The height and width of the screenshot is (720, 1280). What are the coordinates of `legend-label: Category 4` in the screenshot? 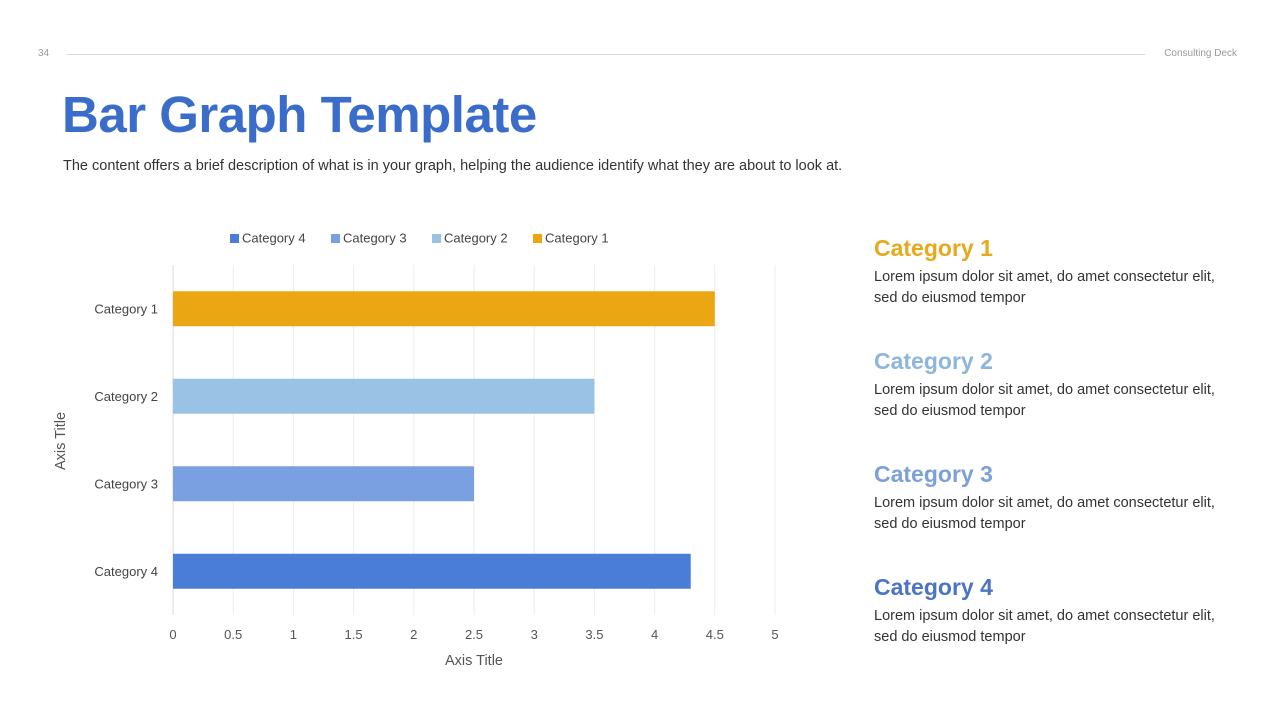 It's located at (274, 238).